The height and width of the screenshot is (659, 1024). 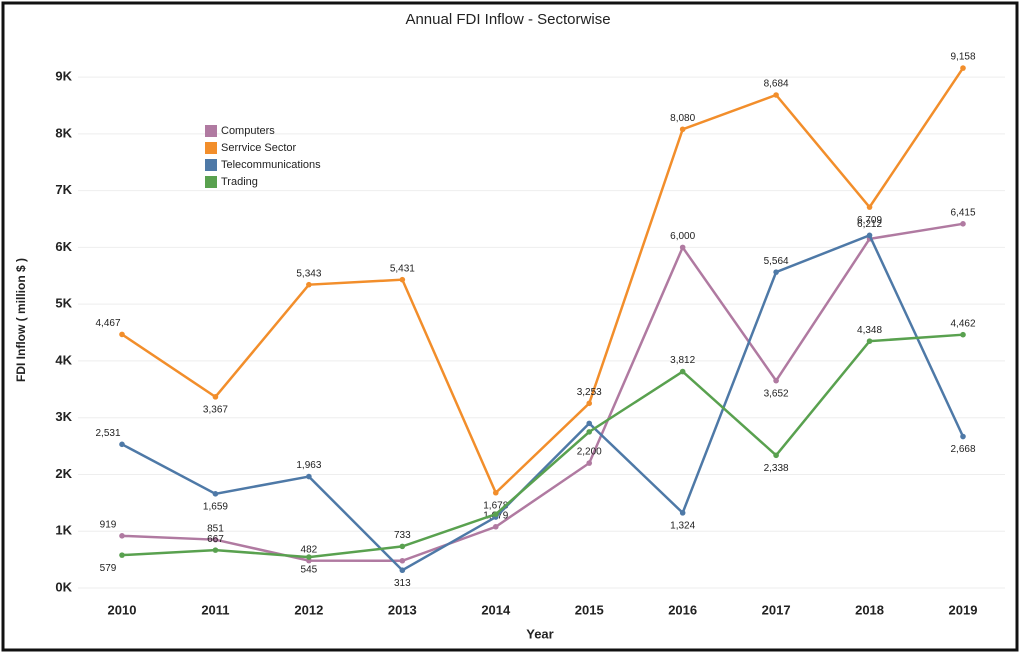 What do you see at coordinates (402, 583) in the screenshot?
I see `data-label: 313` at bounding box center [402, 583].